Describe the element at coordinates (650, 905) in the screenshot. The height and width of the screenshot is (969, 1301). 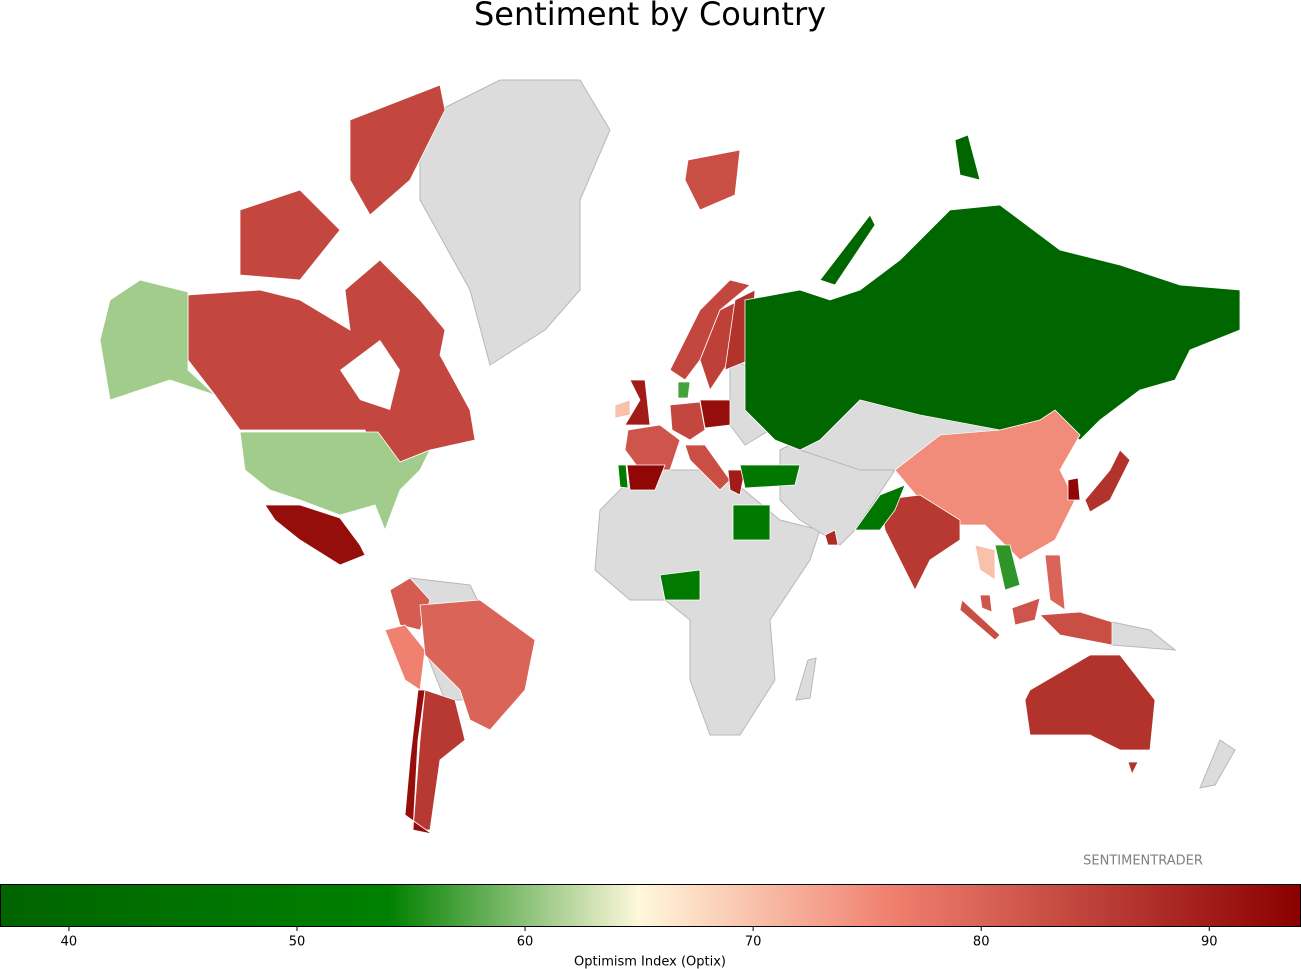
I see `colorbar` at that location.